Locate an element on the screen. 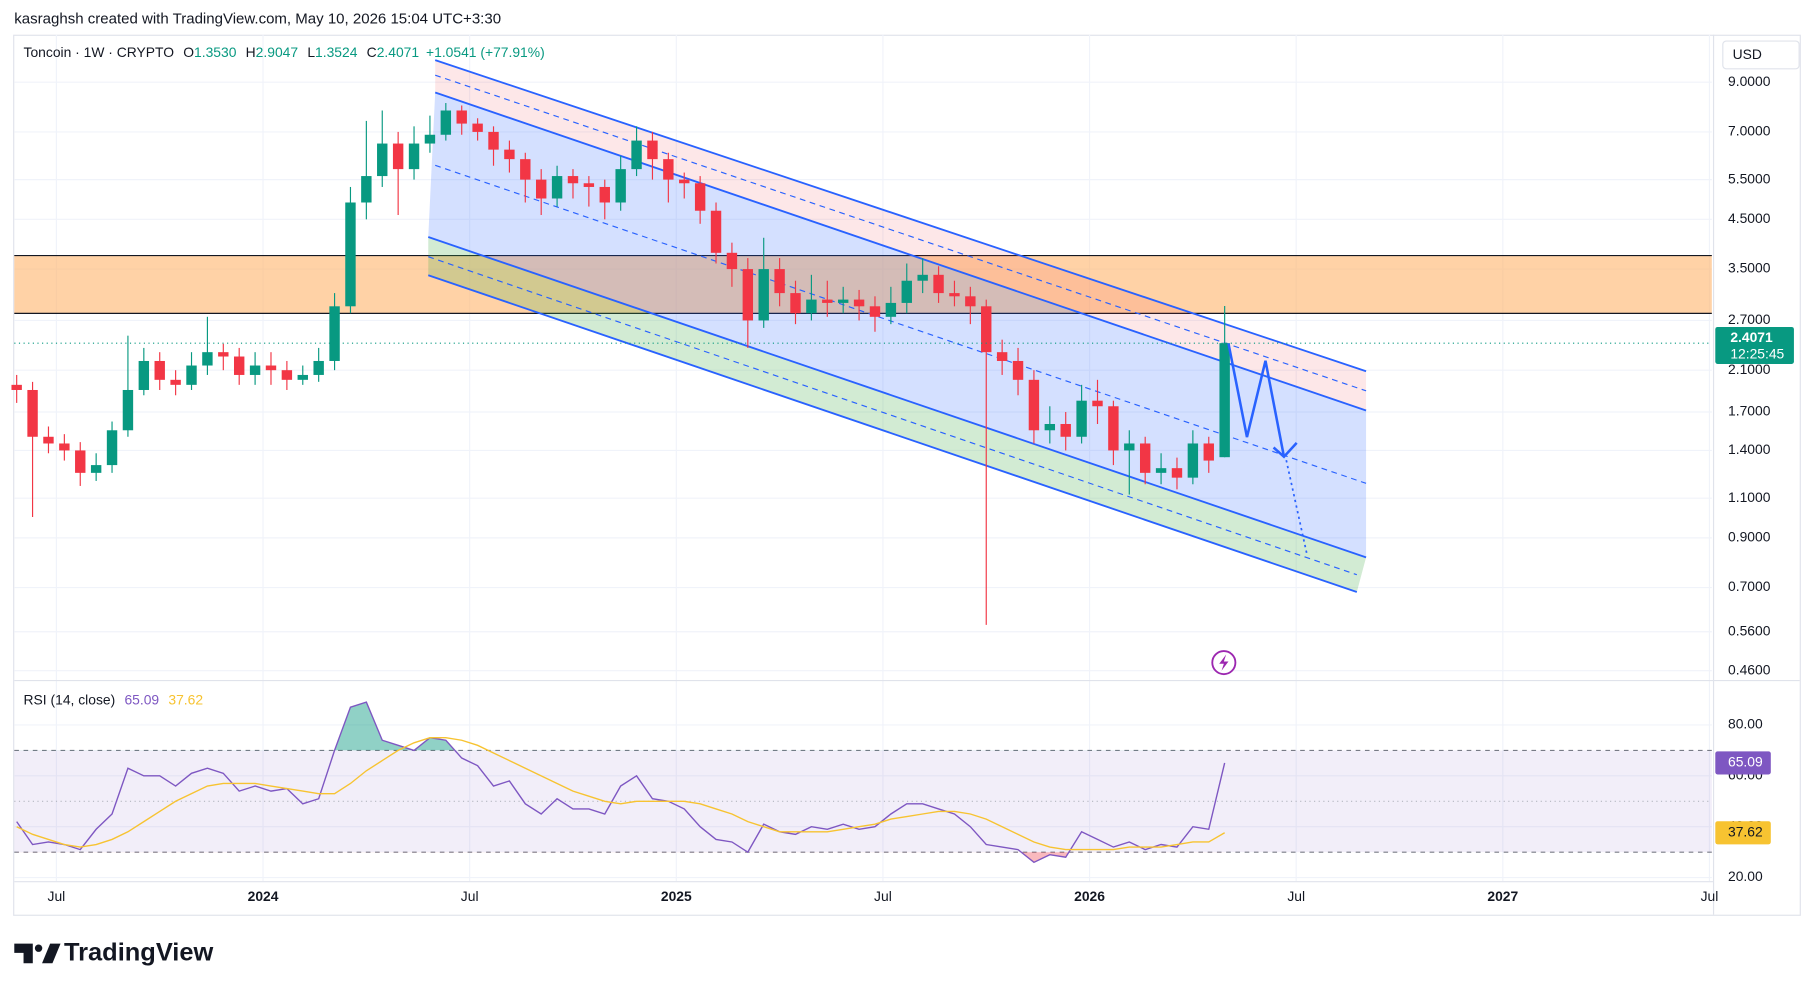 Image resolution: width=1814 pixels, height=991 pixels. projection-path is located at coordinates (1256, 400).